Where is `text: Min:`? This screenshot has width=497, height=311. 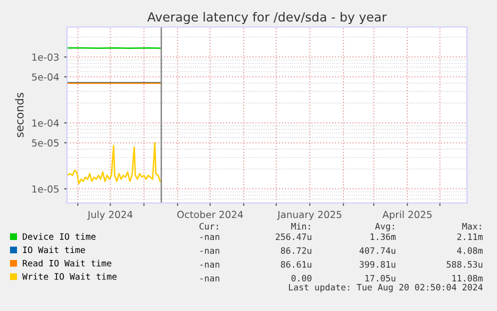 text: Min: is located at coordinates (300, 226).